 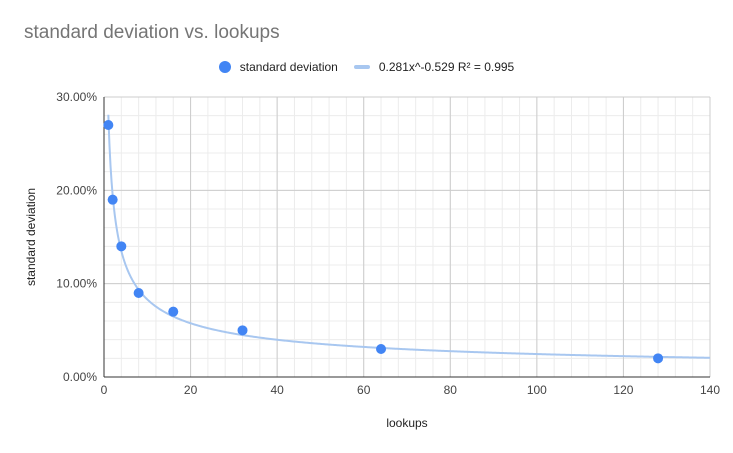 I want to click on y-tick-label: 10.00%, so click(x=76, y=284).